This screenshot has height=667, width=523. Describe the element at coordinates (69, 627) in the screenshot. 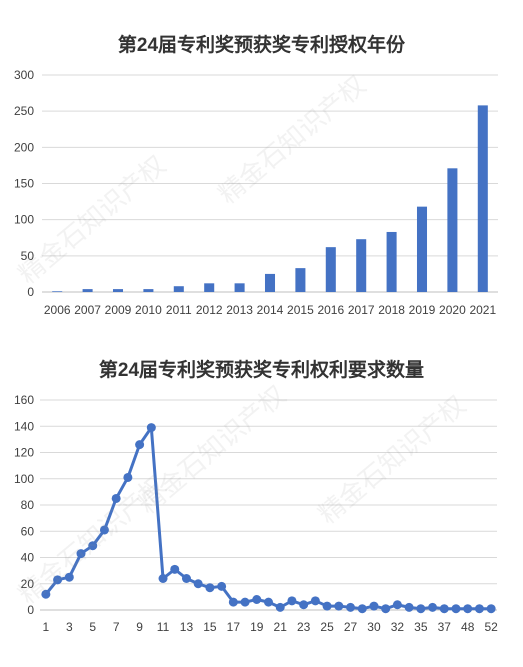

I see `x-tick-label: 3` at that location.